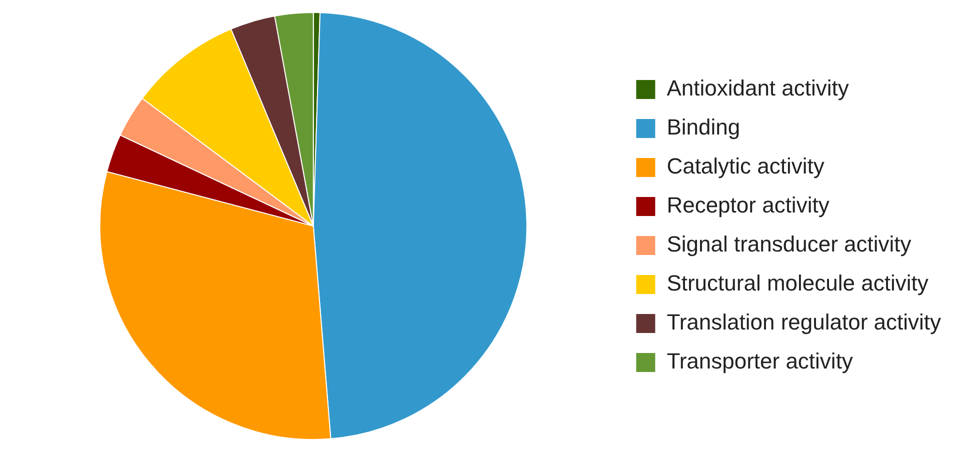 The height and width of the screenshot is (452, 969). I want to click on legend-label: Binding, so click(703, 127).